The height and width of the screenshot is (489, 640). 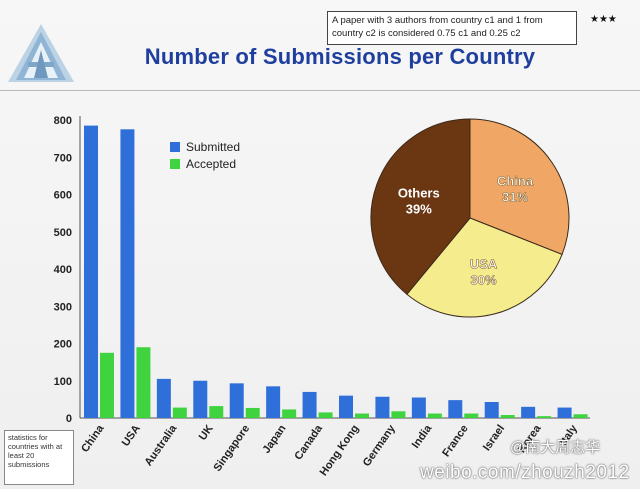 I want to click on legend-label: Submitted, so click(x=213, y=147).